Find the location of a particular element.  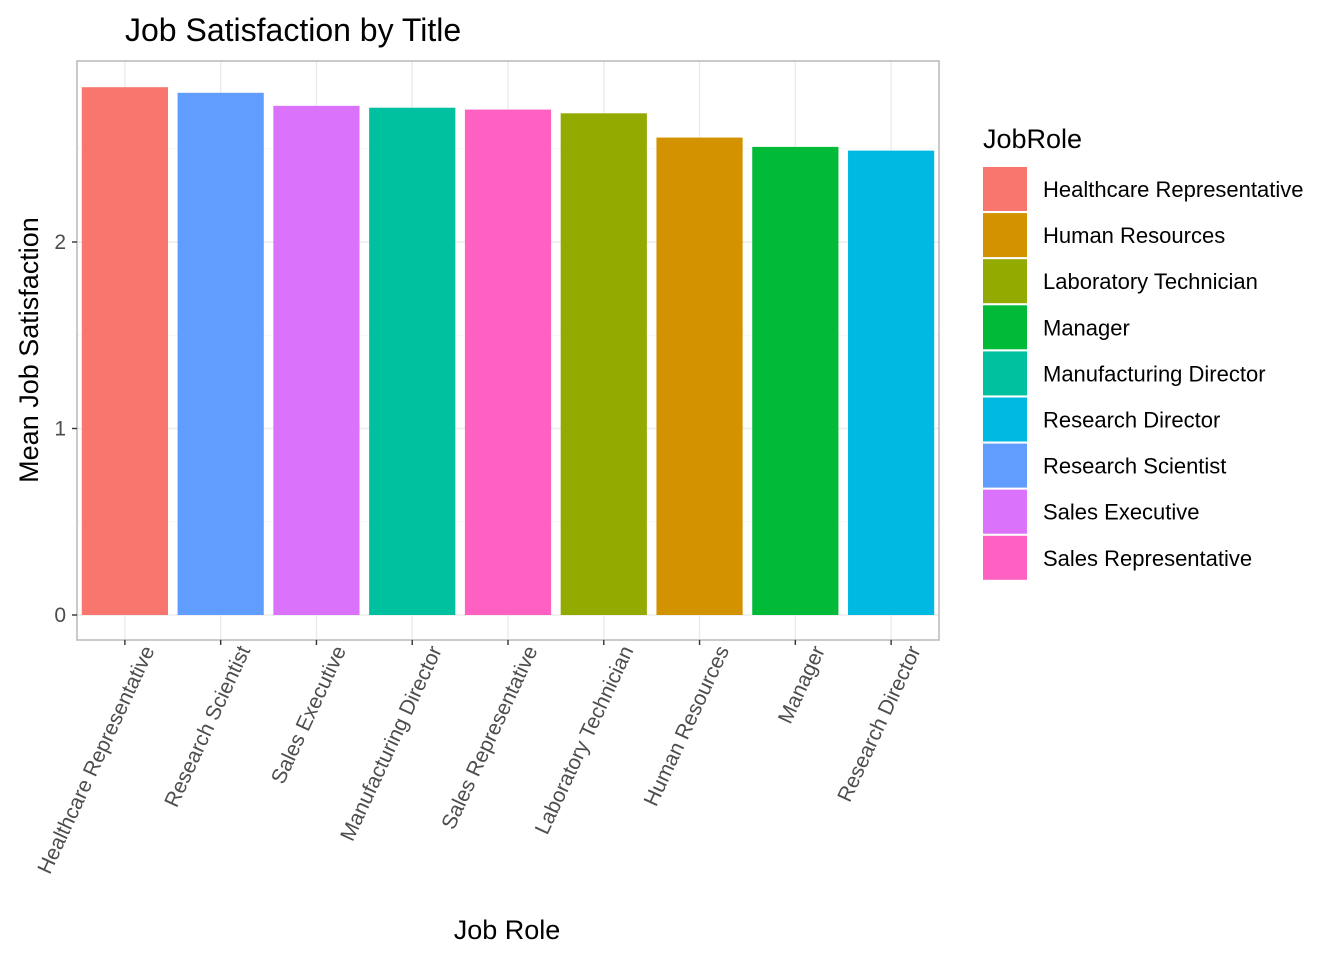

x-tick-label: Manufacturing Director is located at coordinates (391, 743).